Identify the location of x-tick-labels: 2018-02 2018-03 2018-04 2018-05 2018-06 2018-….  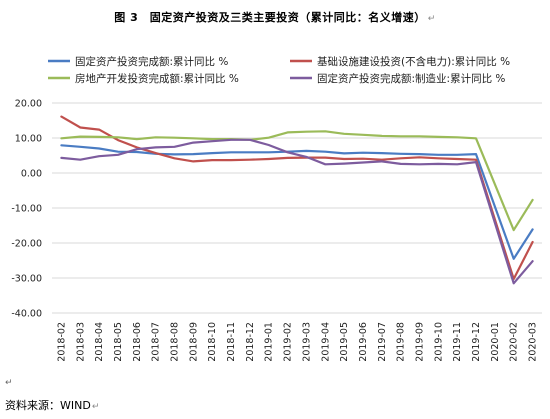
(297, 342).